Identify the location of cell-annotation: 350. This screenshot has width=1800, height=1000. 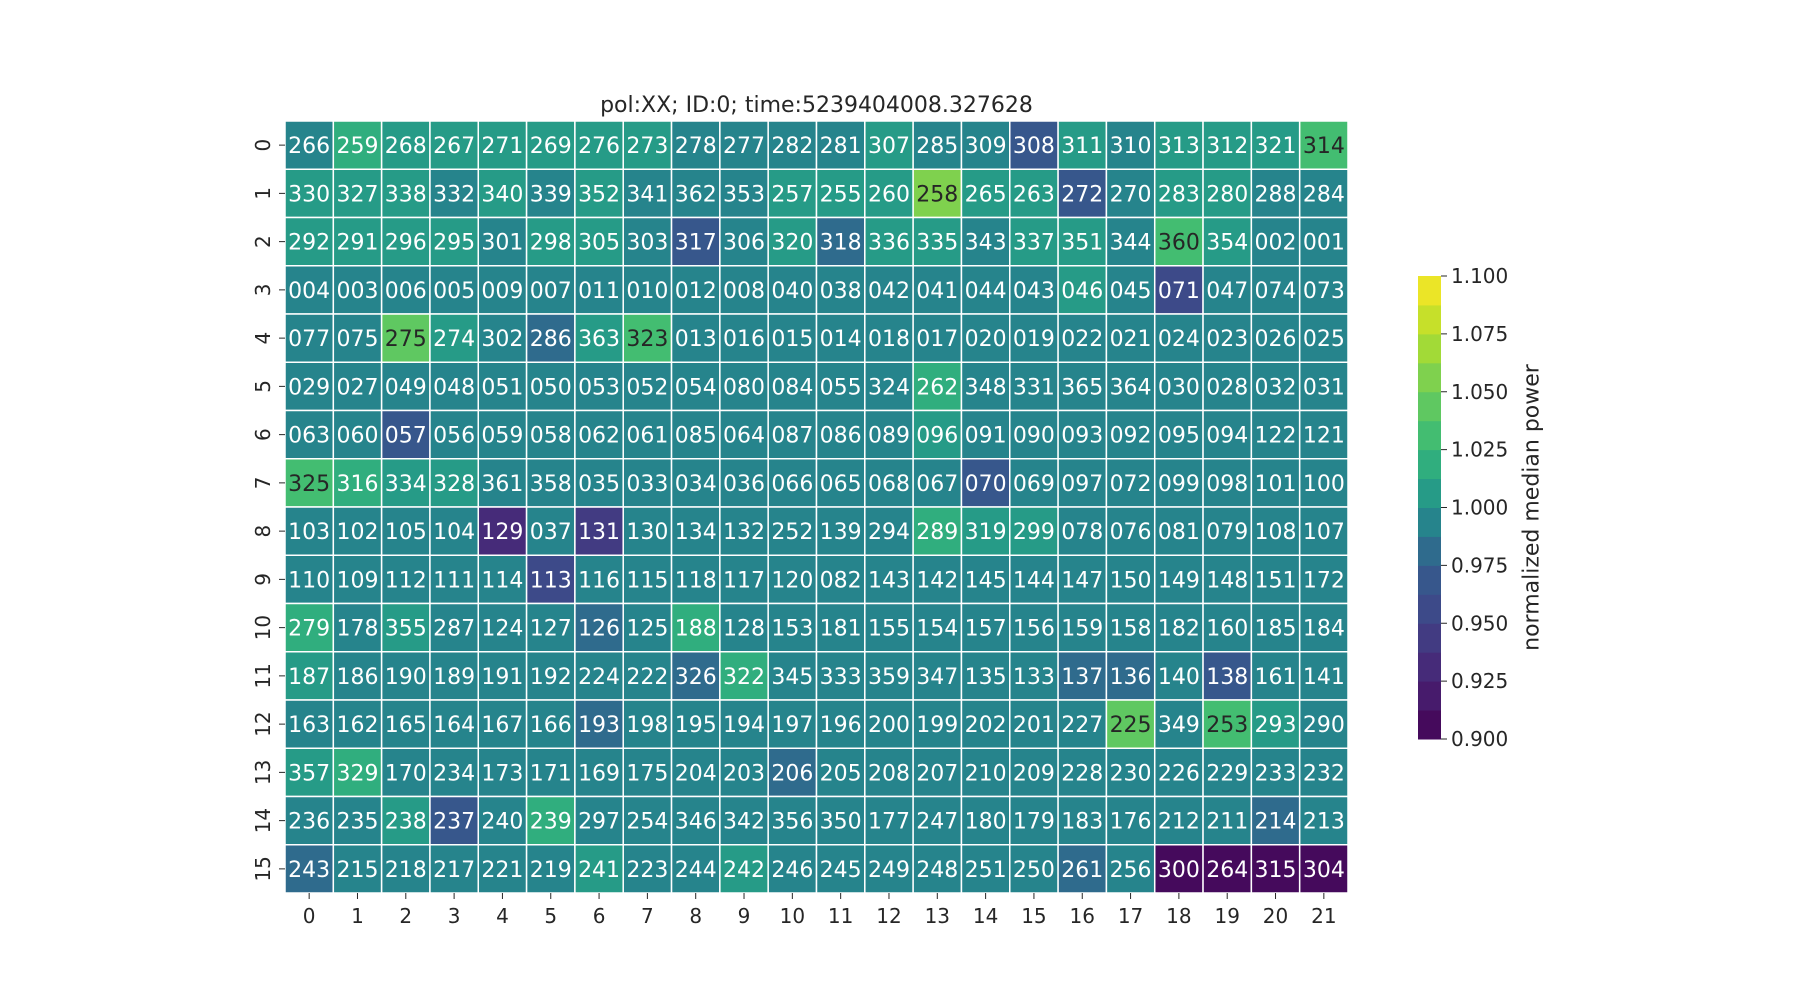
(841, 822).